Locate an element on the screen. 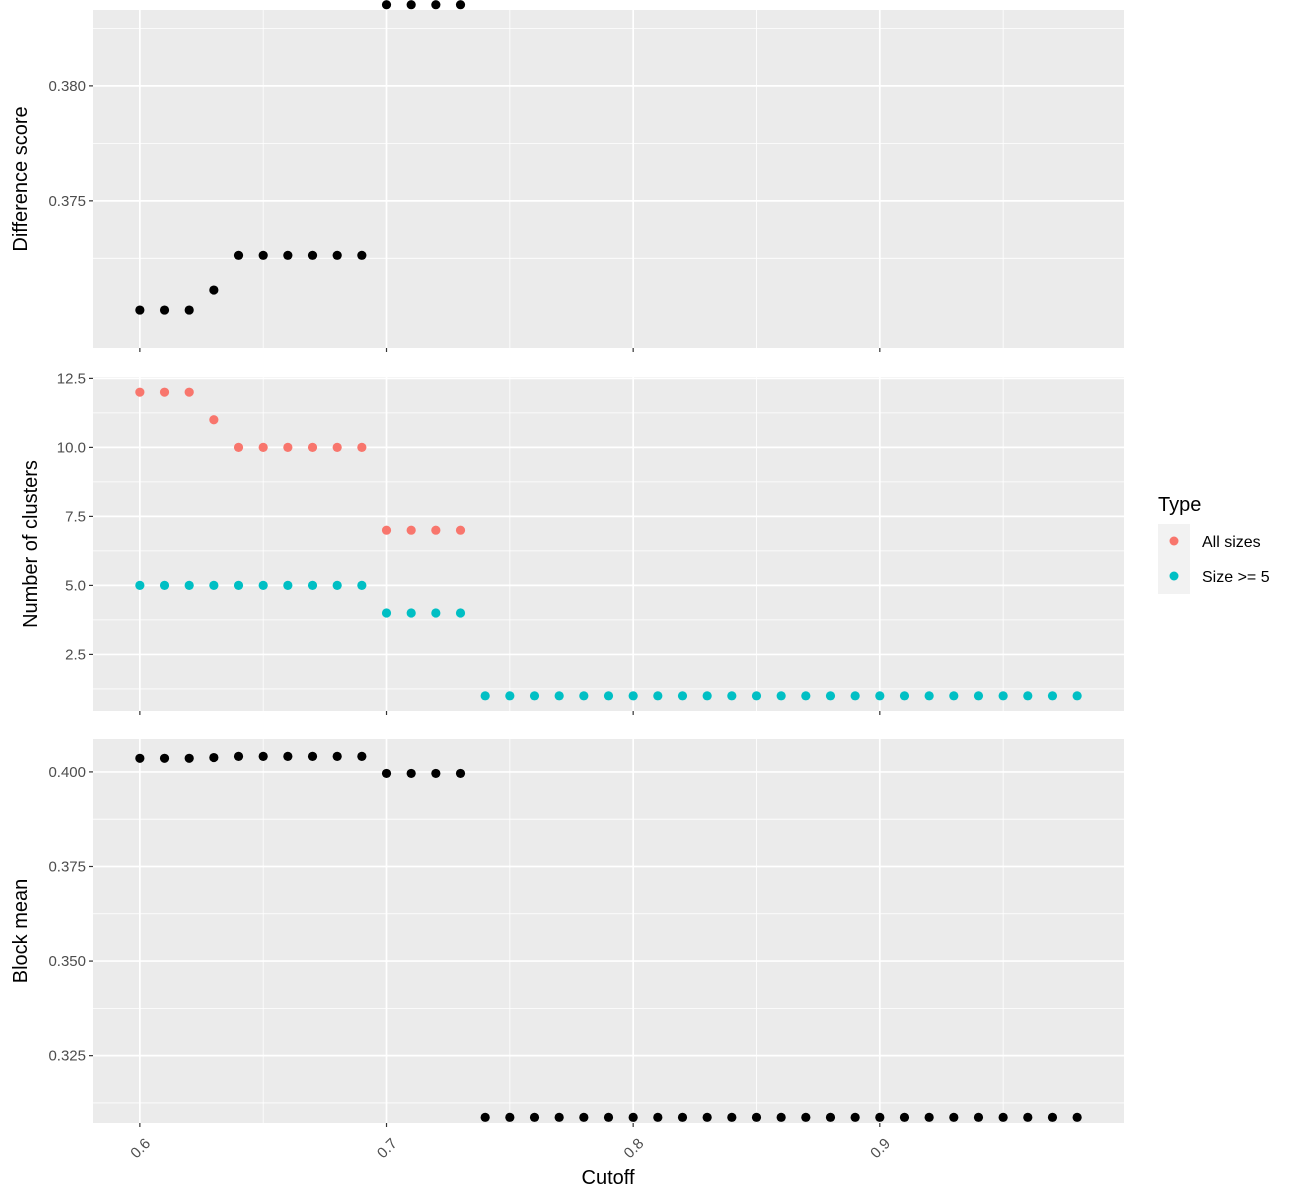 The height and width of the screenshot is (1200, 1300). y-tick-label: 5.0 is located at coordinates (75, 585).